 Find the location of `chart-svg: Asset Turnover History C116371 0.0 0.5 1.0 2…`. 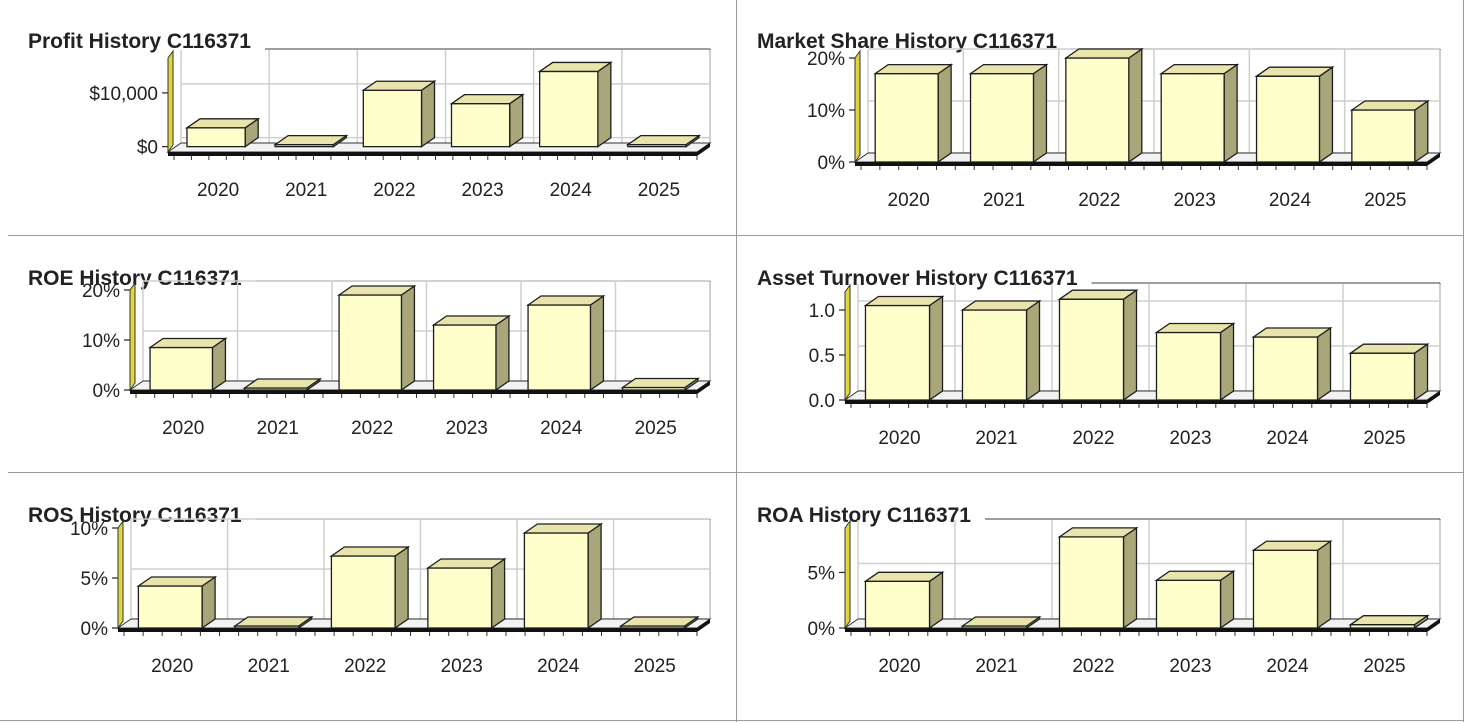

chart-svg: Asset Turnover History C116371 0.0 0.5 1.0 2… is located at coordinates (1099, 358).